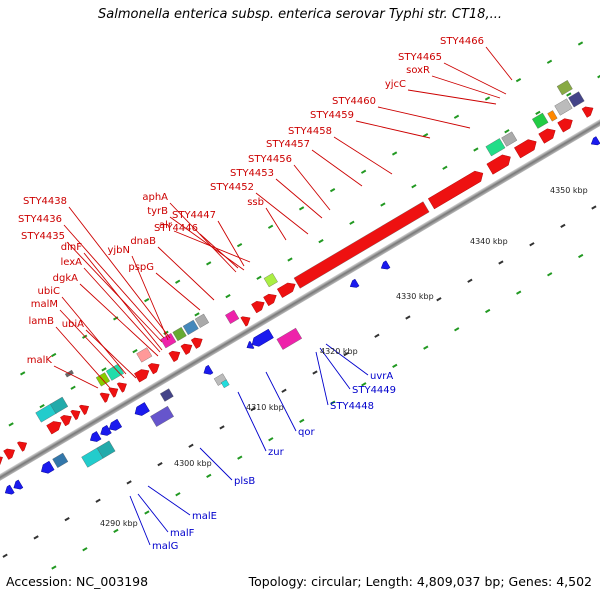  What do you see at coordinates (44, 304) in the screenshot?
I see `gene-label: malM` at bounding box center [44, 304].